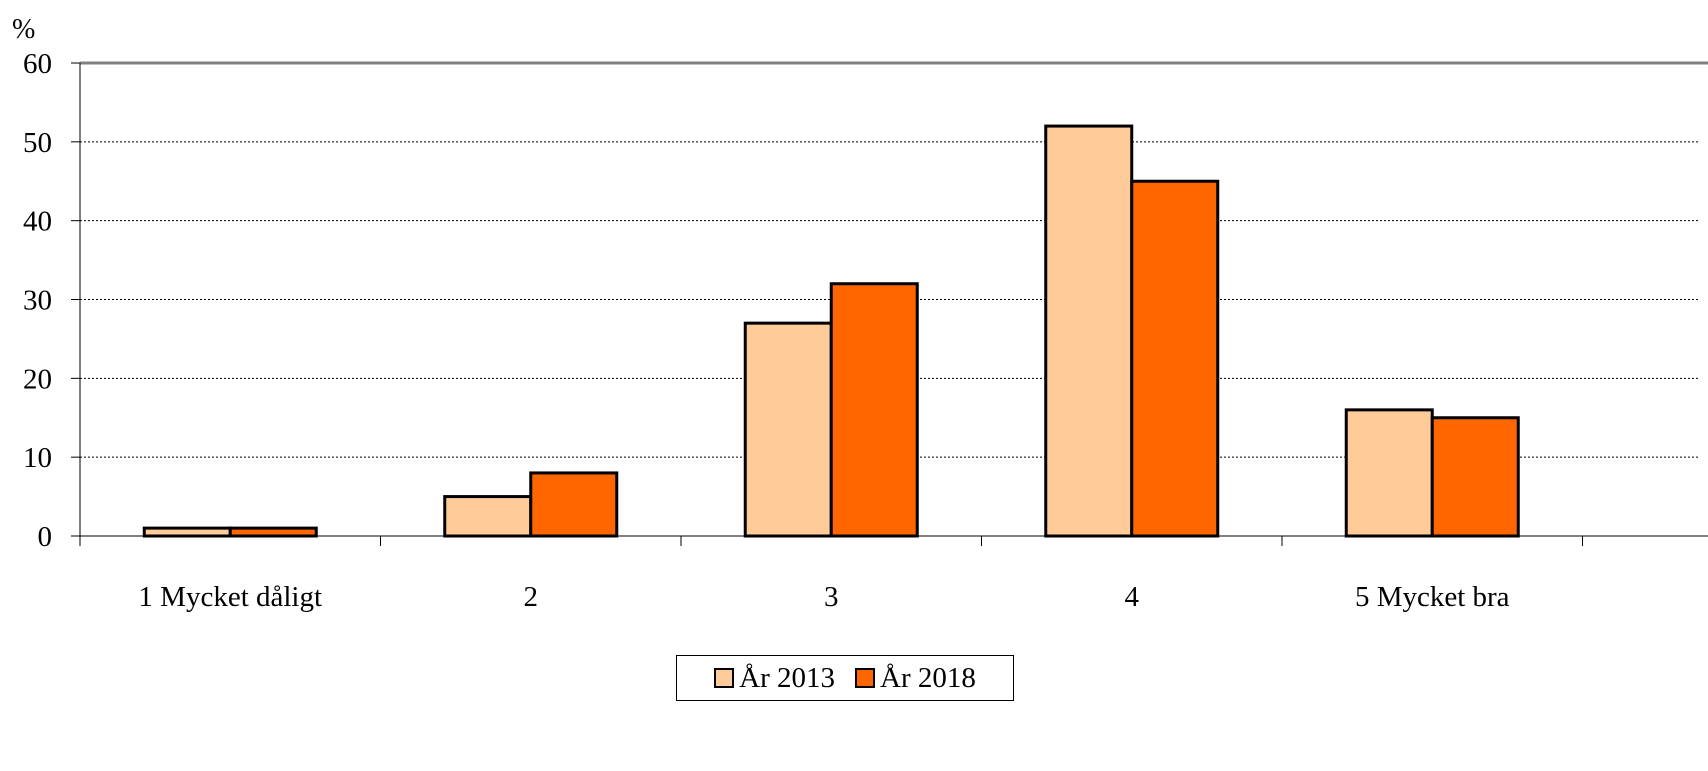 Image resolution: width=1708 pixels, height=771 pixels. What do you see at coordinates (37, 458) in the screenshot?
I see `y-tick-label: 10` at bounding box center [37, 458].